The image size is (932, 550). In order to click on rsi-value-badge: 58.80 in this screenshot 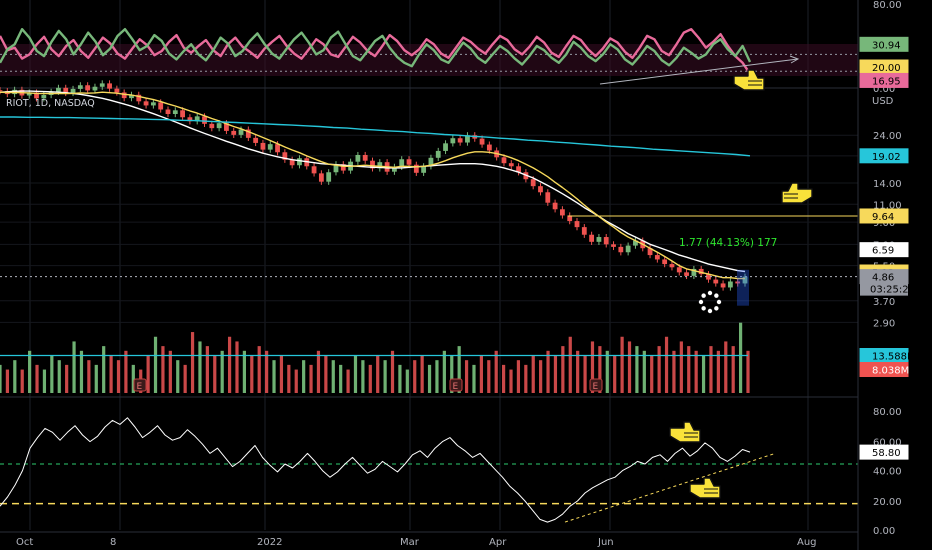, I will do `click(886, 453)`.